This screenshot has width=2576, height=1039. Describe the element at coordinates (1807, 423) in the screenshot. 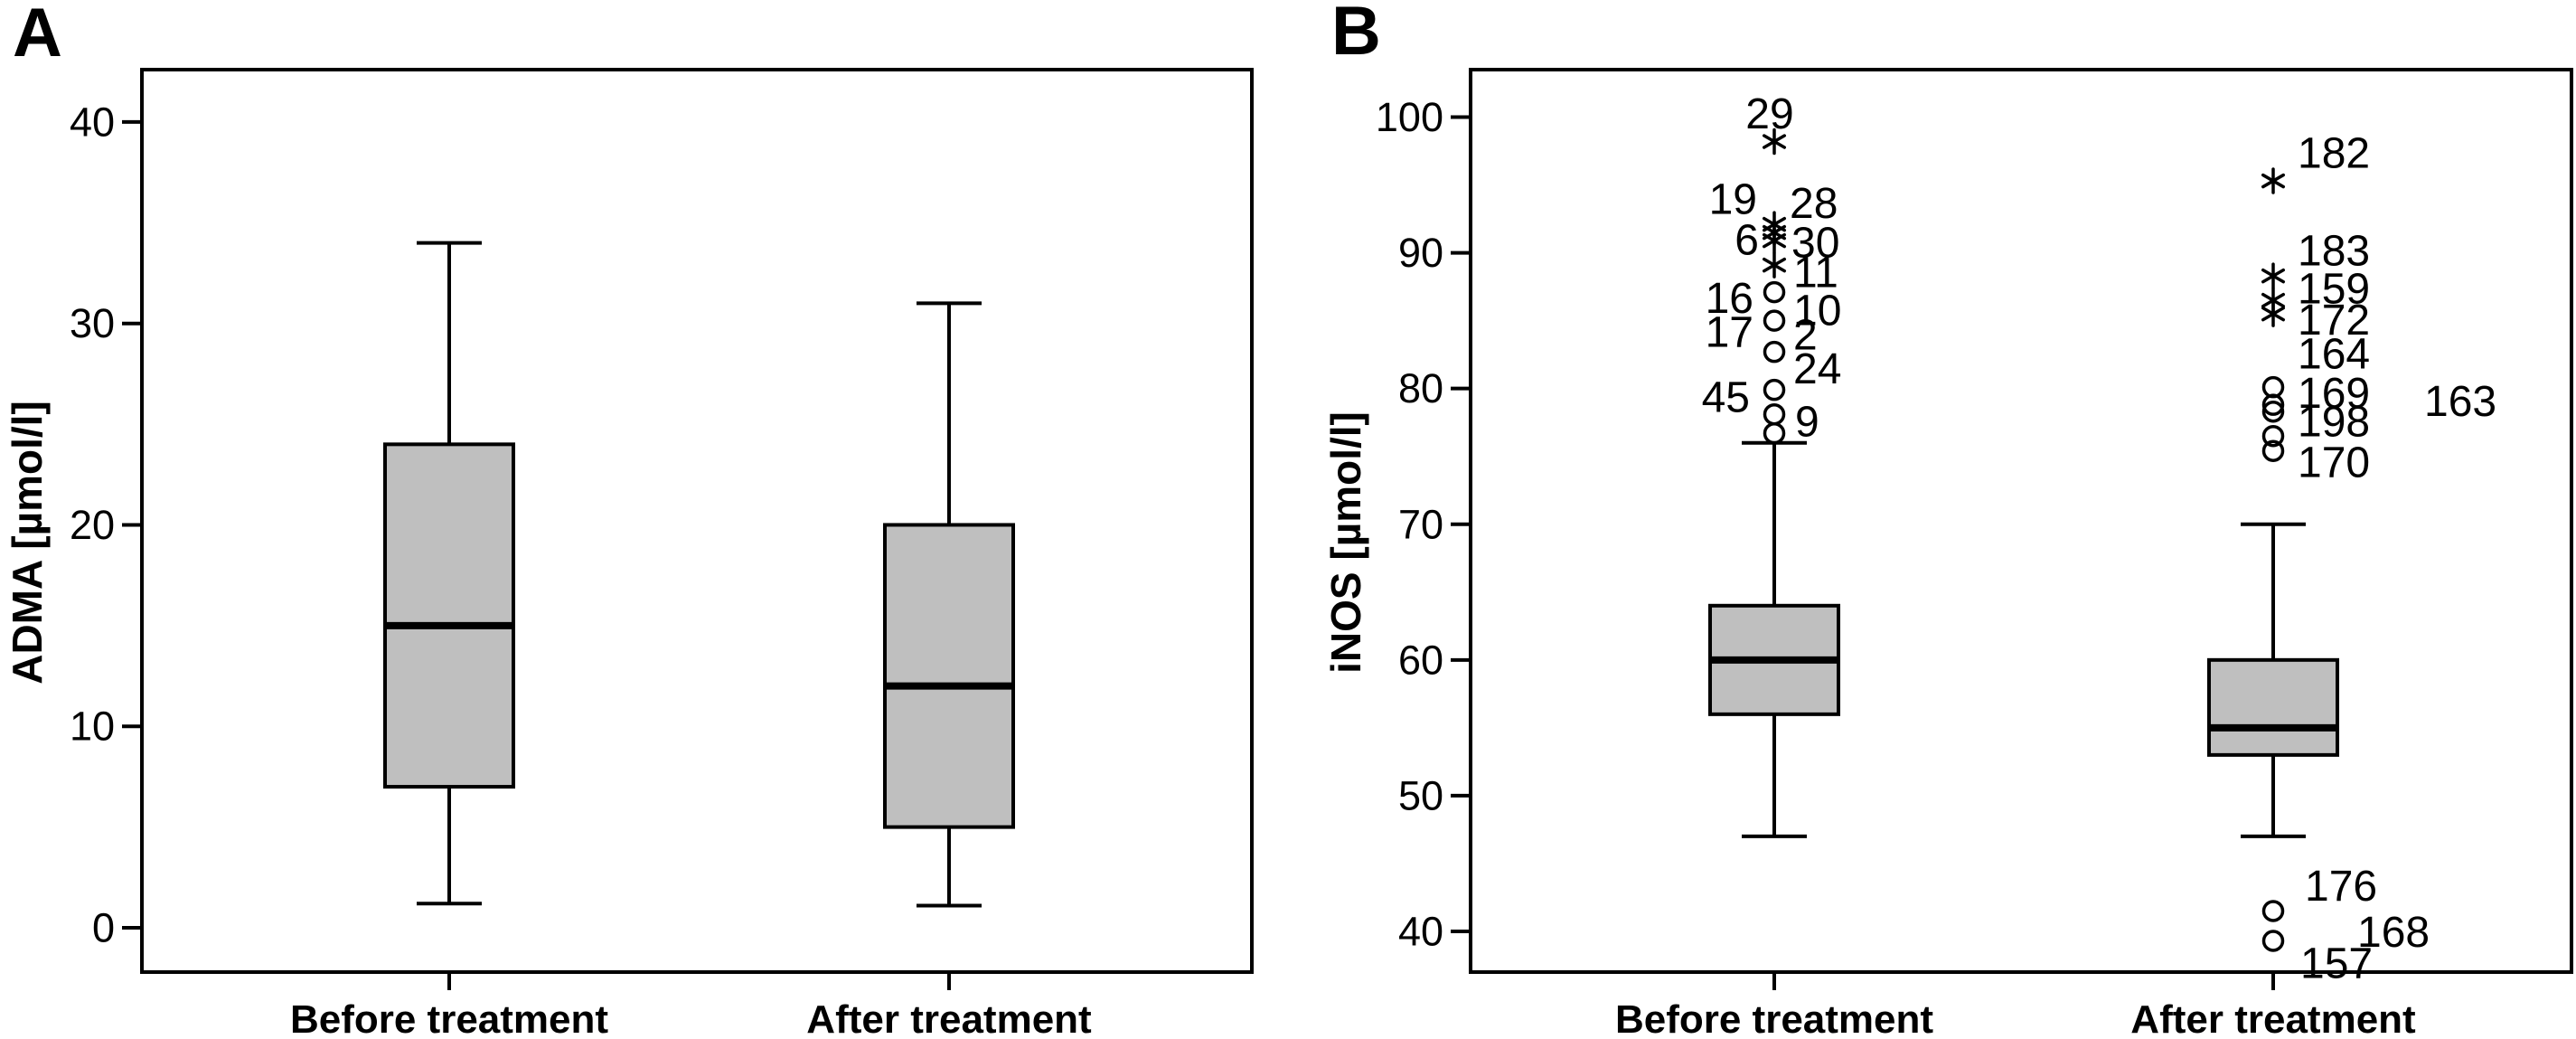

I see `outlier-case-label: 9` at that location.